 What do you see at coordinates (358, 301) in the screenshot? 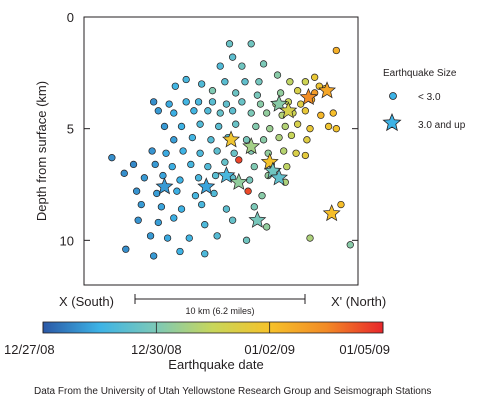
I see `section-label-north: X' (North)` at bounding box center [358, 301].